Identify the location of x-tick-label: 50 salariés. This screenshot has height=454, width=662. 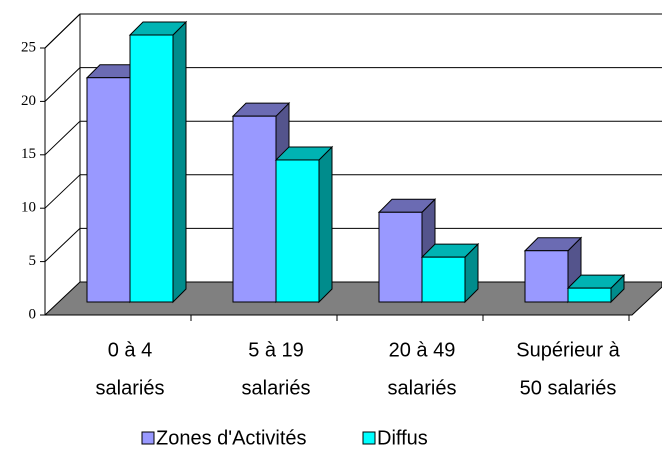
(568, 388).